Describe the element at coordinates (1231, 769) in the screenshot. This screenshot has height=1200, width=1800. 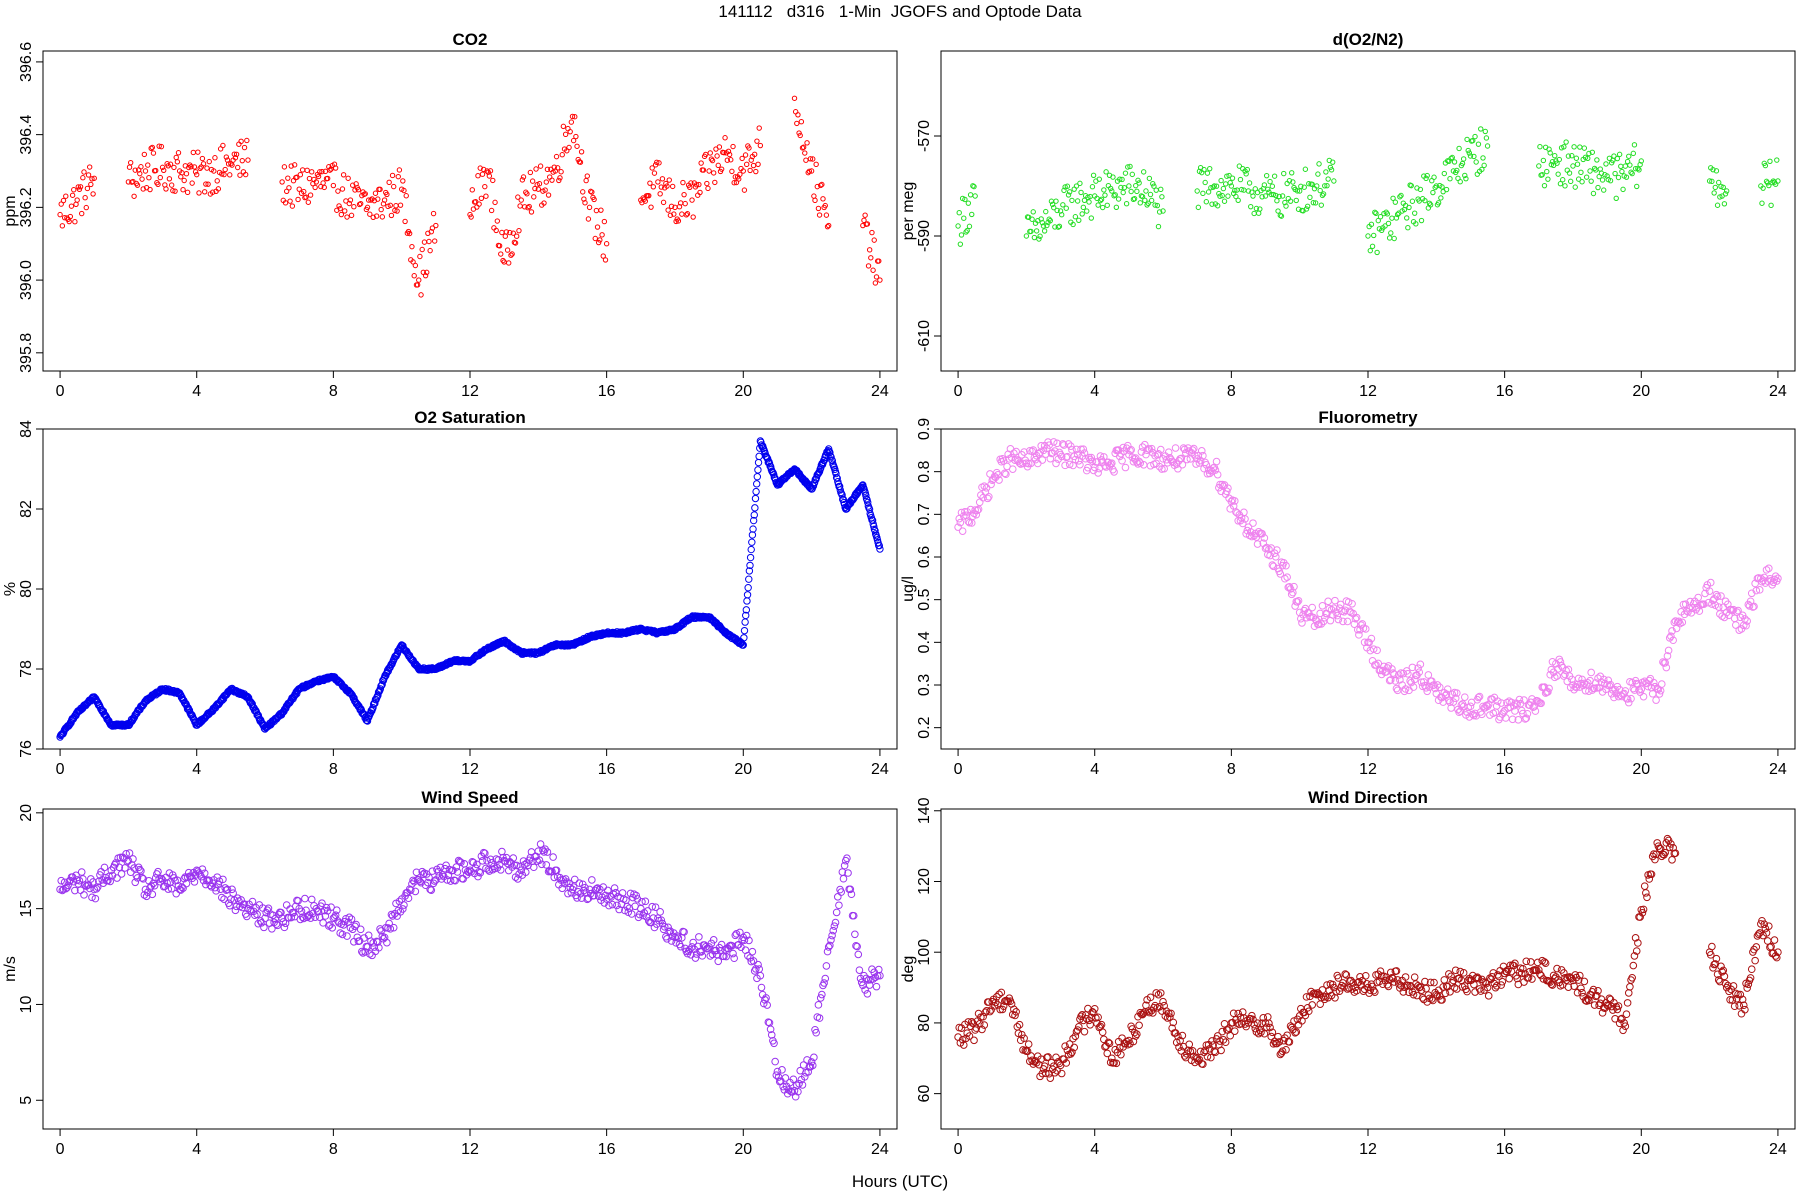
I see `x-tick-label: 8` at that location.